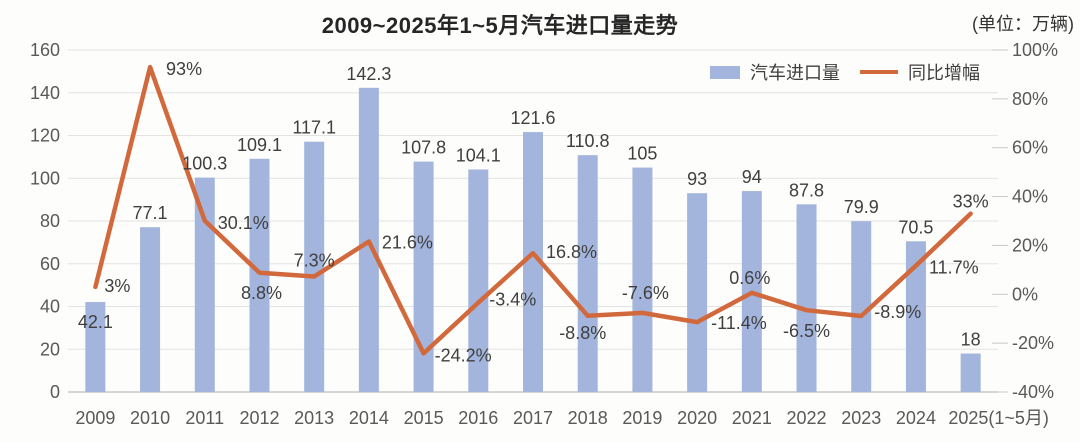 The width and height of the screenshot is (1080, 442). What do you see at coordinates (749, 278) in the screenshot?
I see `line-value-label: 0.6%` at bounding box center [749, 278].